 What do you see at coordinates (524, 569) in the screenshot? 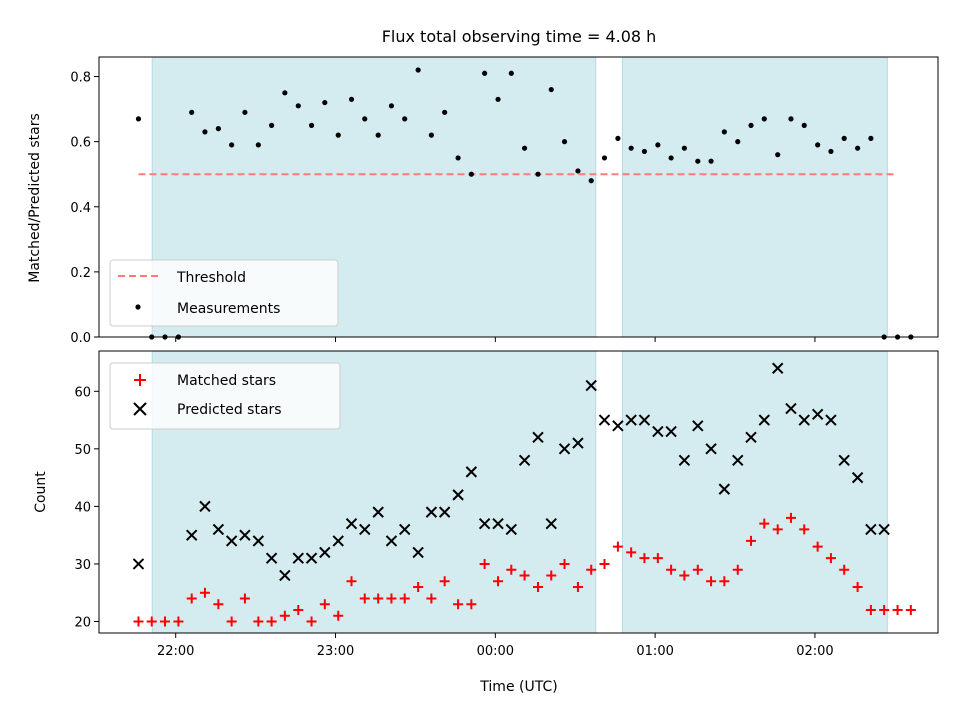
I see `matched-stars-series` at bounding box center [524, 569].